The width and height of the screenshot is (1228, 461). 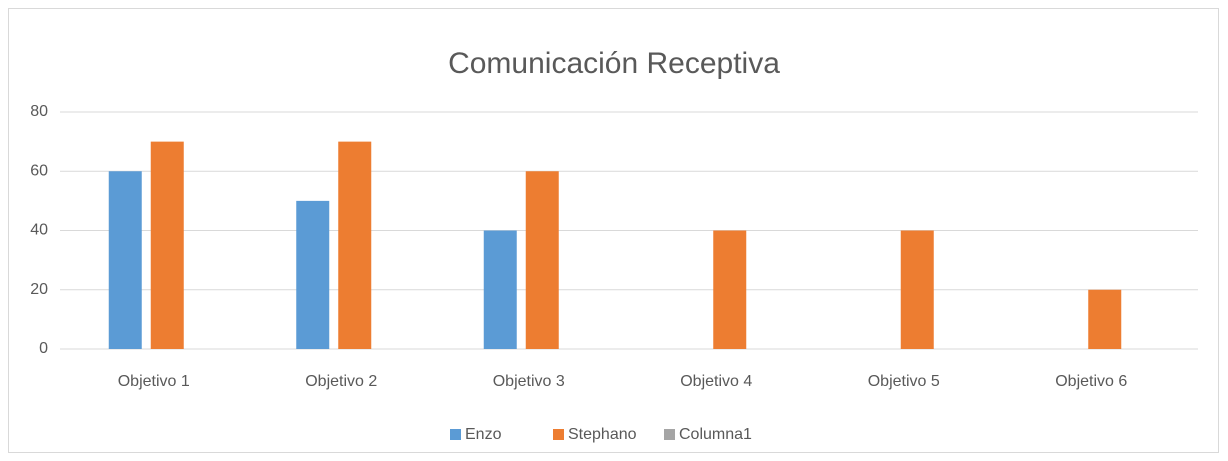 I want to click on y-tick-label: 20, so click(x=39, y=289).